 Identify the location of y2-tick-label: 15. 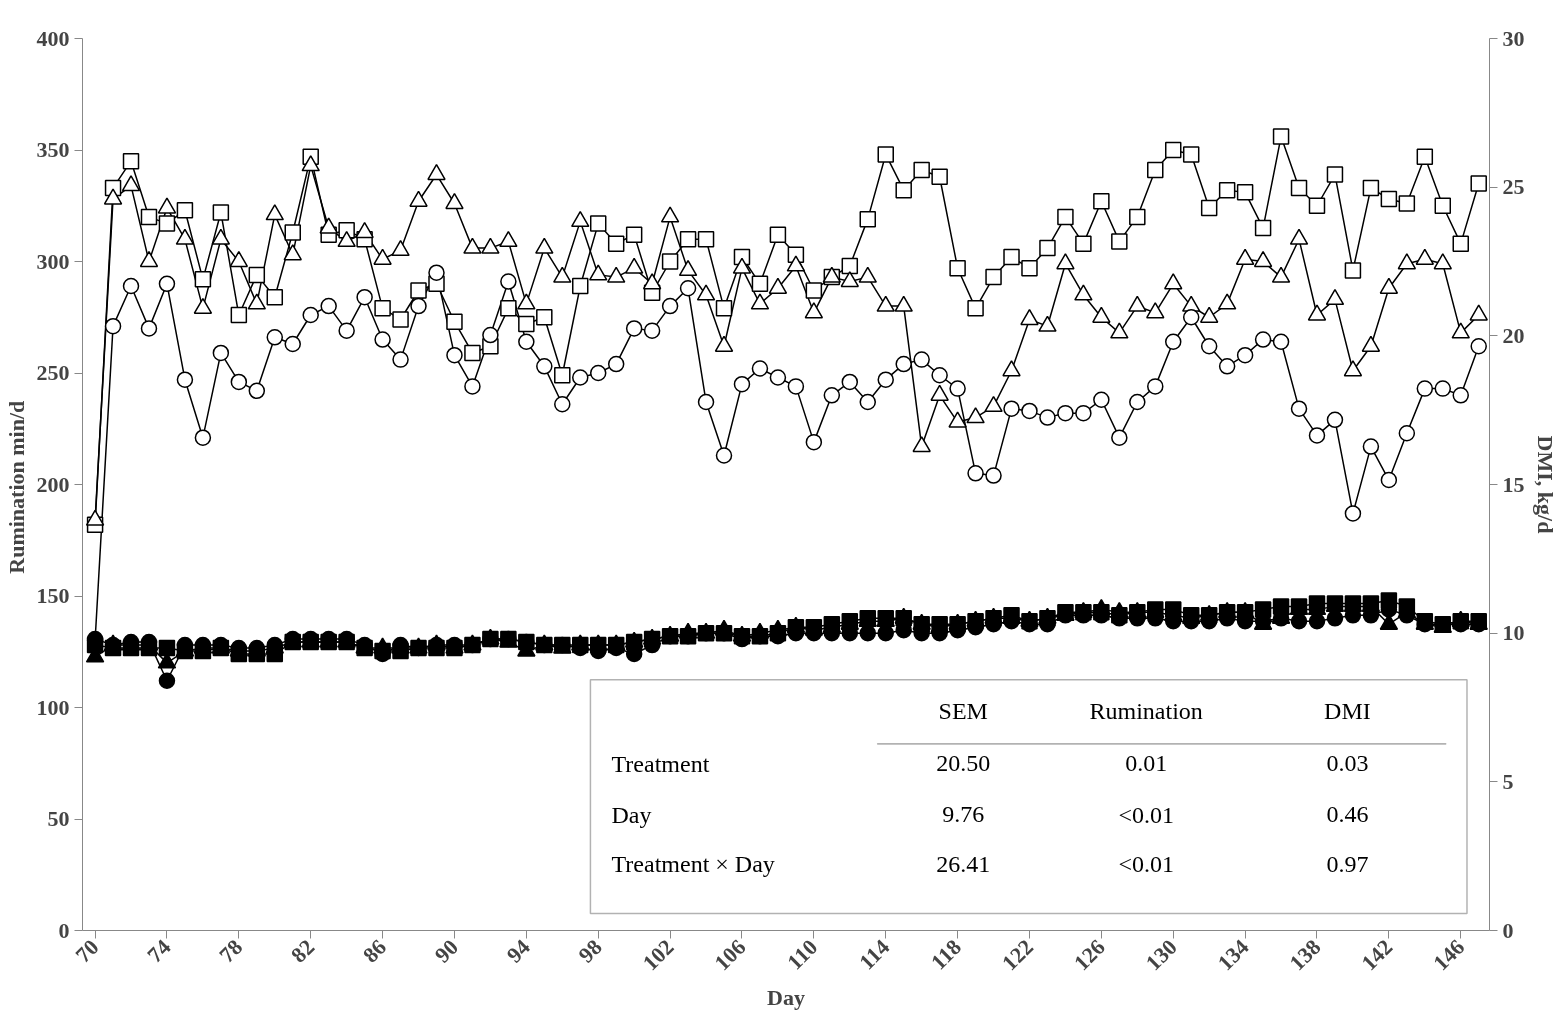
(1513, 484).